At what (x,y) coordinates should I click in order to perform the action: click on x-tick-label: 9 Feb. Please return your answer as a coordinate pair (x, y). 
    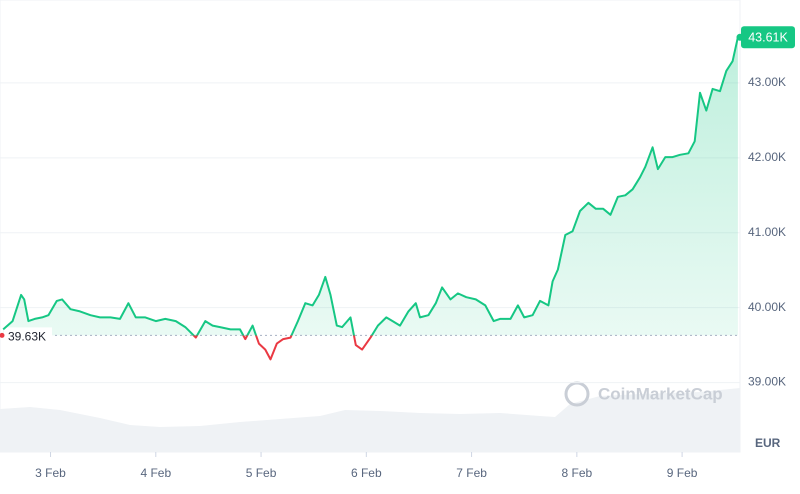
    Looking at the image, I should click on (682, 473).